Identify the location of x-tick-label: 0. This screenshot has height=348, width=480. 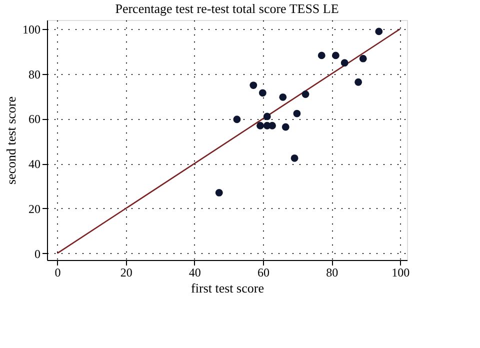
(57, 273).